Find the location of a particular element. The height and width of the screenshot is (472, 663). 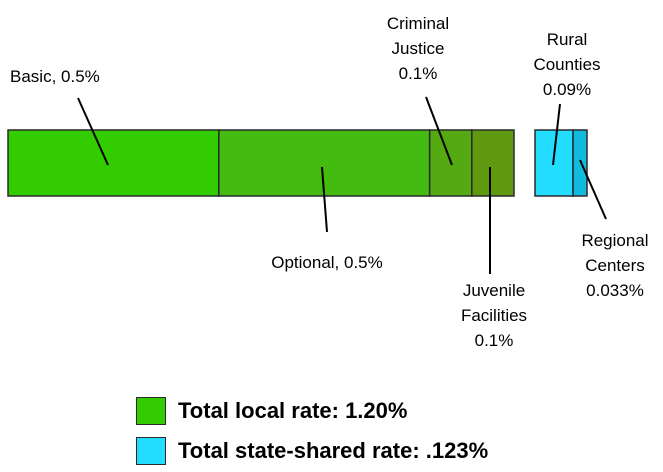

data-label-rural-counties: Rural Counties 0.09% is located at coordinates (566, 64).